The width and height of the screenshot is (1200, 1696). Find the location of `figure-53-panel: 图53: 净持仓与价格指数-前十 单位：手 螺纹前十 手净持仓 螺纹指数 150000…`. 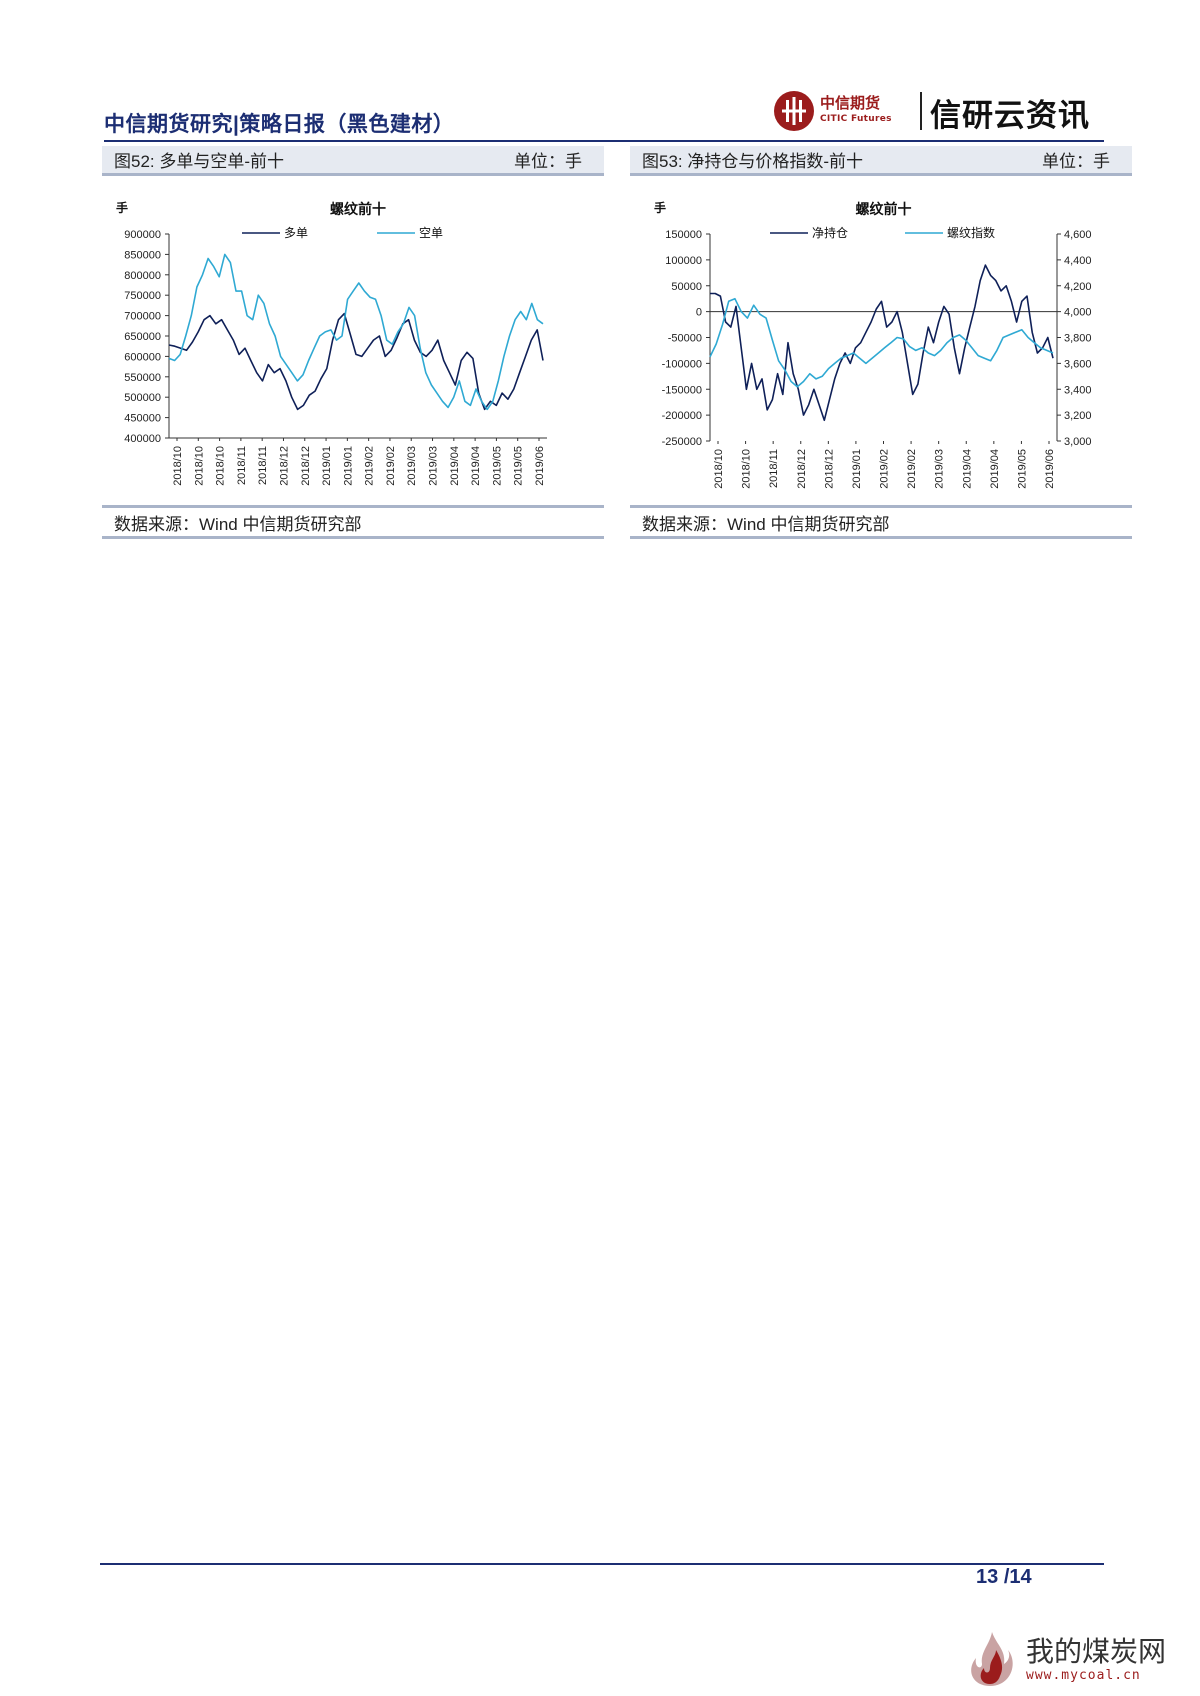

figure-53-panel: 图53: 净持仓与价格指数-前十 单位：手 螺纹前十 手净持仓 螺纹指数 150000… is located at coordinates (881, 342).